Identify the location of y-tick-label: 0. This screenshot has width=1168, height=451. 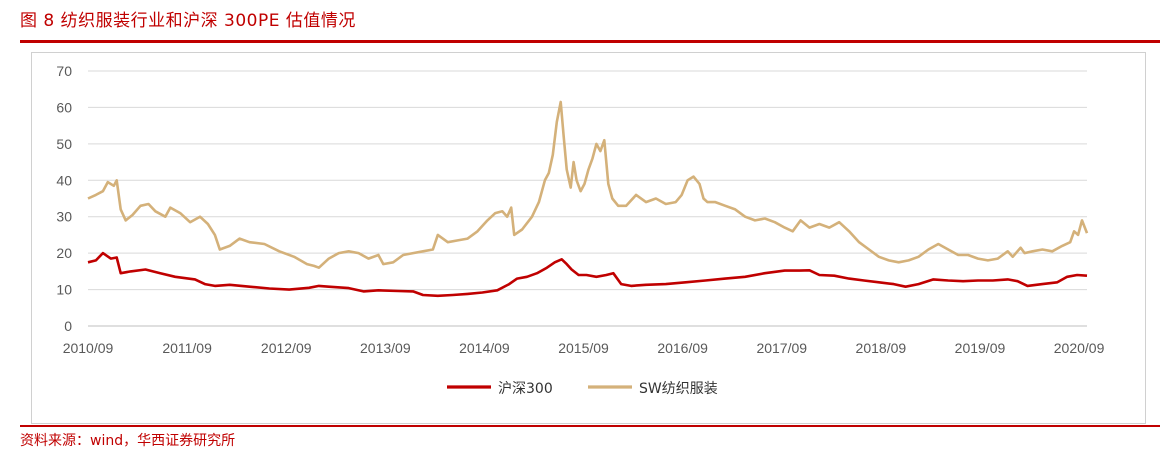
(68, 326).